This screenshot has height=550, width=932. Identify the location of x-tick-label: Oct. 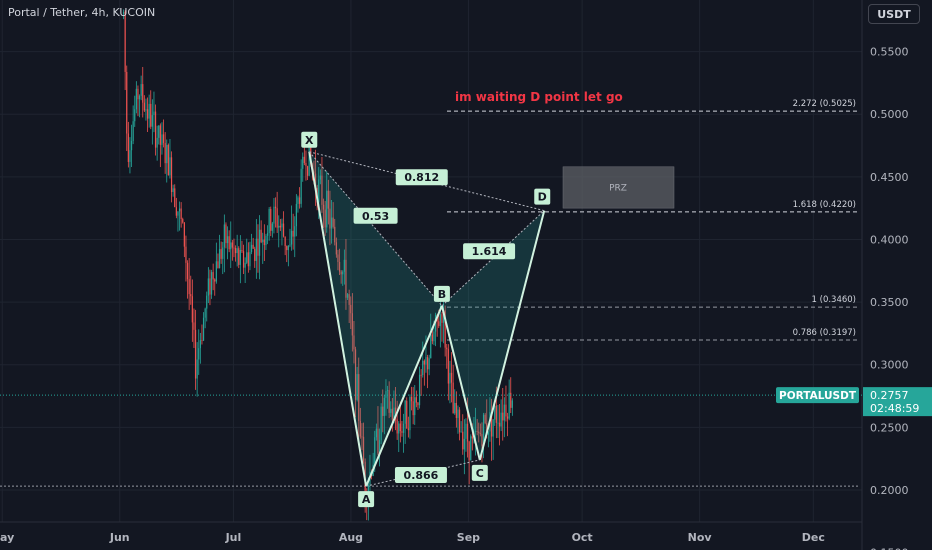
(582, 537).